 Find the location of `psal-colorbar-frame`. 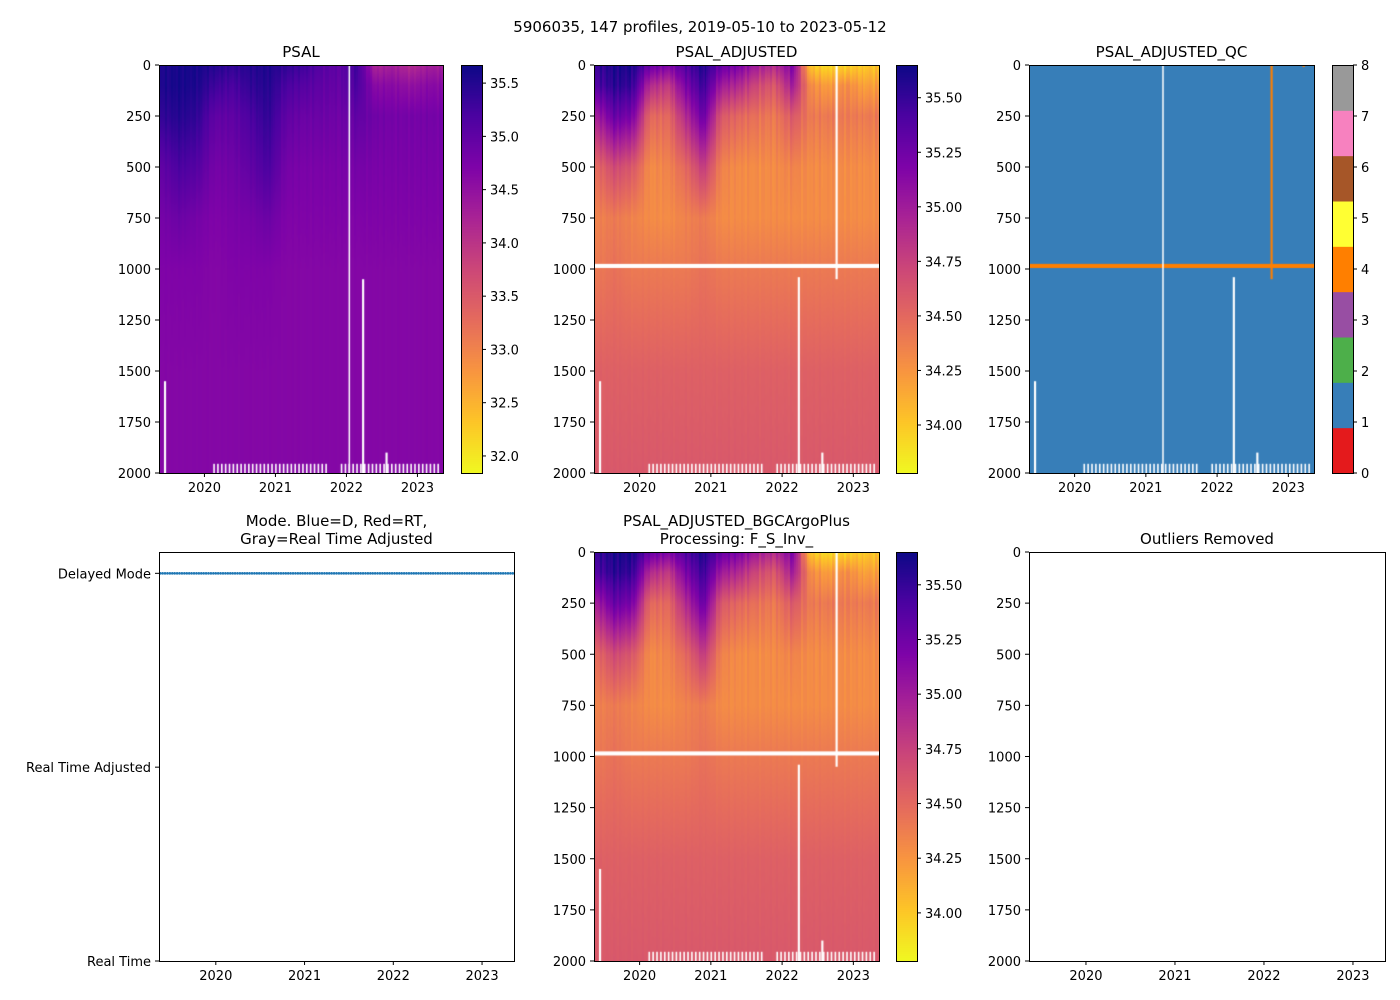

psal-colorbar-frame is located at coordinates (472, 269).